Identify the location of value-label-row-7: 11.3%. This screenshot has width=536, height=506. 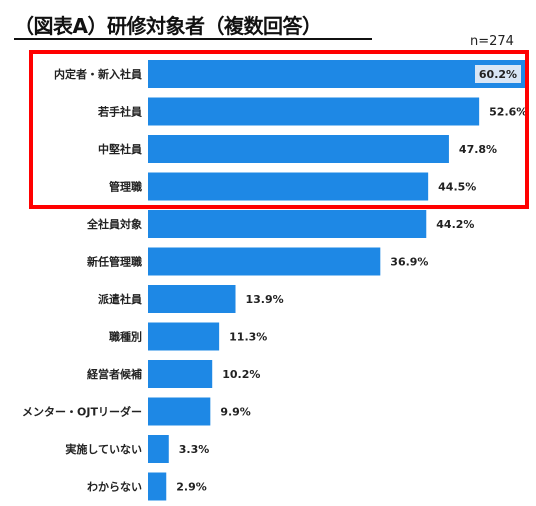
(248, 337).